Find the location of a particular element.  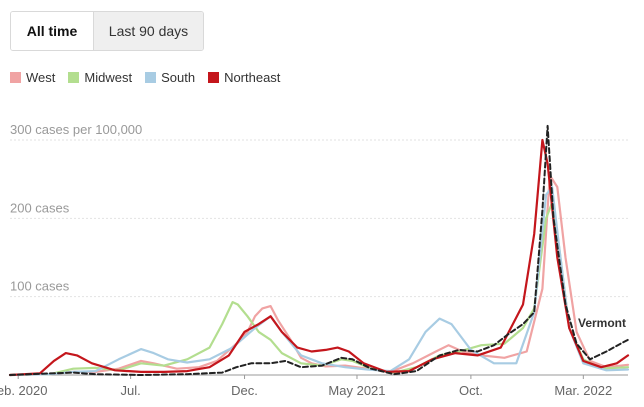

y-tick-label: 100 cases is located at coordinates (40, 286).